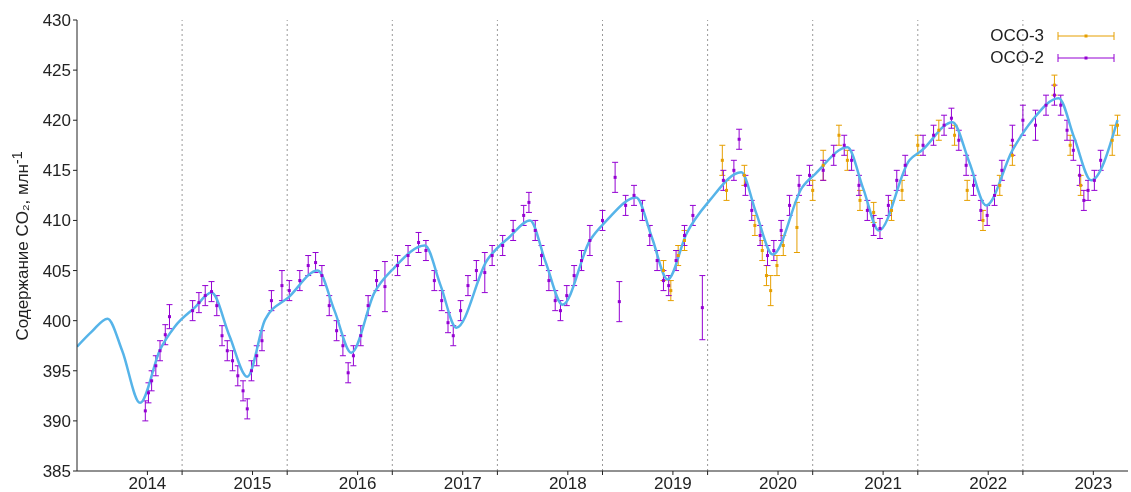 The image size is (1131, 492). Describe the element at coordinates (56, 221) in the screenshot. I see `y-tick-label: 410` at that location.